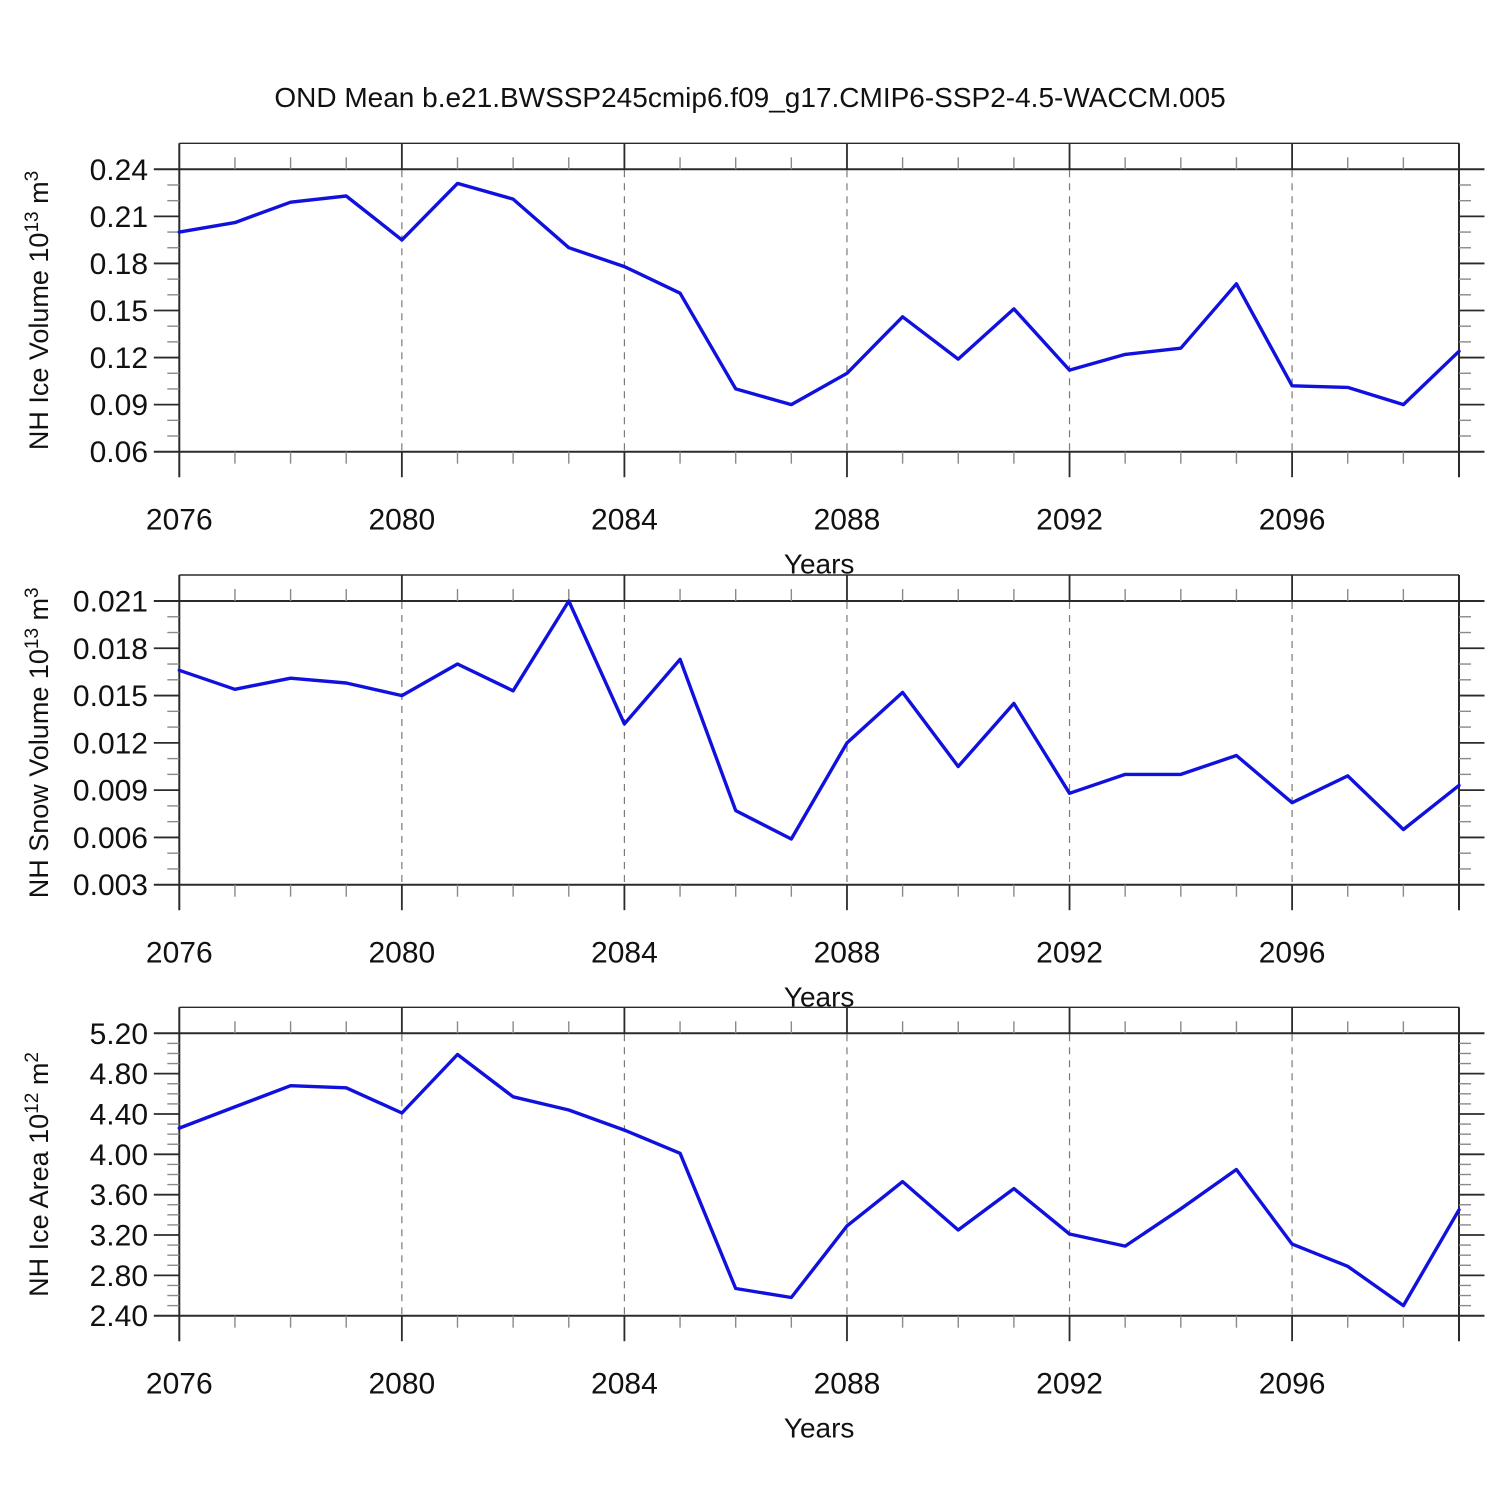 This screenshot has height=1500, width=1500. I want to click on y-axis-title: NH Snow Volume 1013 m3, so click(38, 742).